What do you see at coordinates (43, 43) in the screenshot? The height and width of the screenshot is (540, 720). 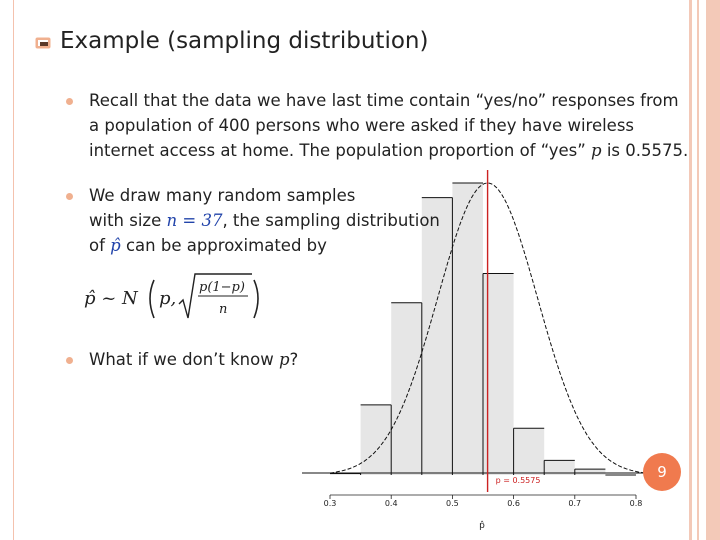 I see `folder-icon` at bounding box center [43, 43].